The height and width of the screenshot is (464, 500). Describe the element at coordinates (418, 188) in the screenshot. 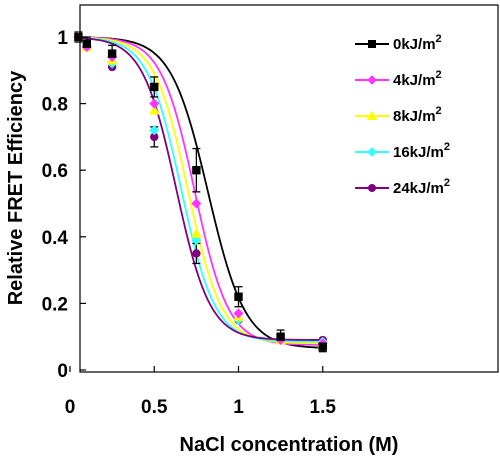

I see `legend-label-text: 24kJ/m` at that location.